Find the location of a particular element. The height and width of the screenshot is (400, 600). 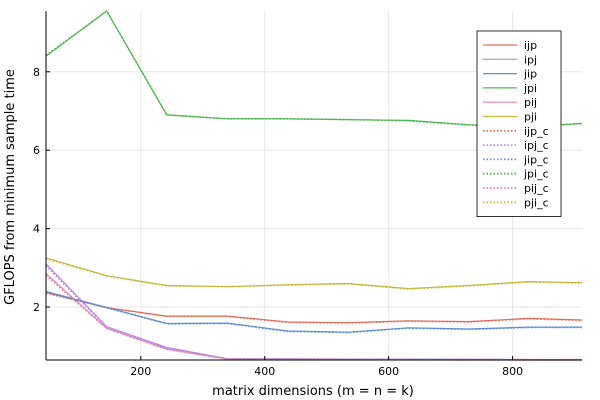

x-axis-label: matrix dimensions (m = n = k) is located at coordinates (313, 391).